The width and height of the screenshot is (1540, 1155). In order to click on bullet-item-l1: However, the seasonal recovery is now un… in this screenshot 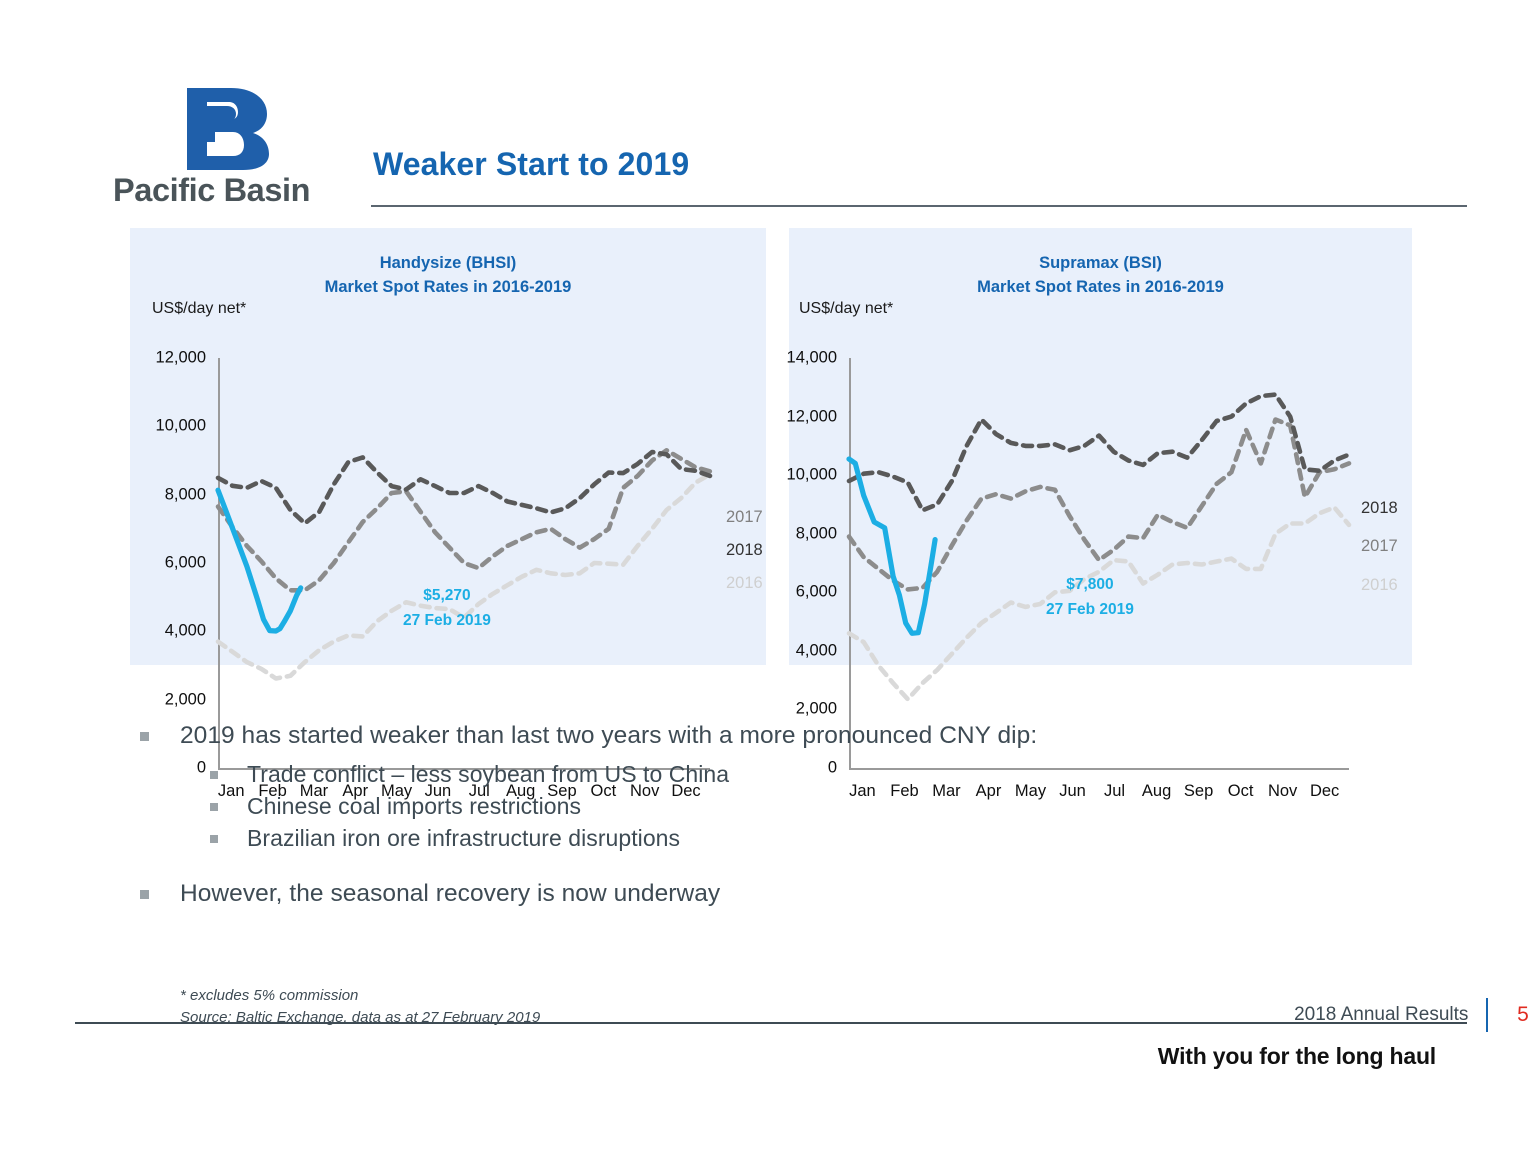, I will do `click(740, 893)`.